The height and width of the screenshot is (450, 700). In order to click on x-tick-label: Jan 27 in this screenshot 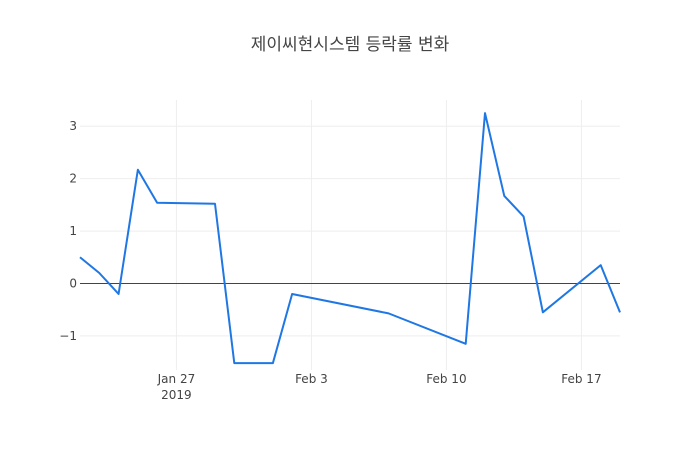, I will do `click(176, 379)`.